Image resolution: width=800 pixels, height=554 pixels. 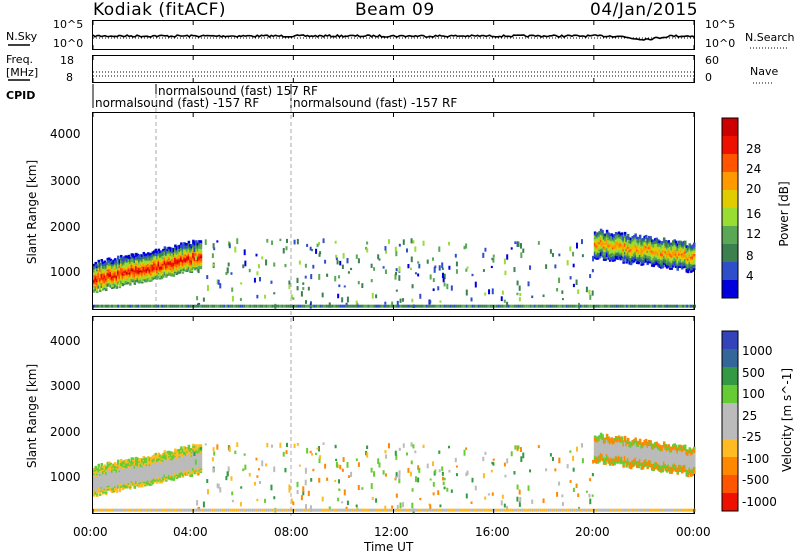 What do you see at coordinates (756, 480) in the screenshot?
I see `vel-cb-tick-neg500: -500` at bounding box center [756, 480].